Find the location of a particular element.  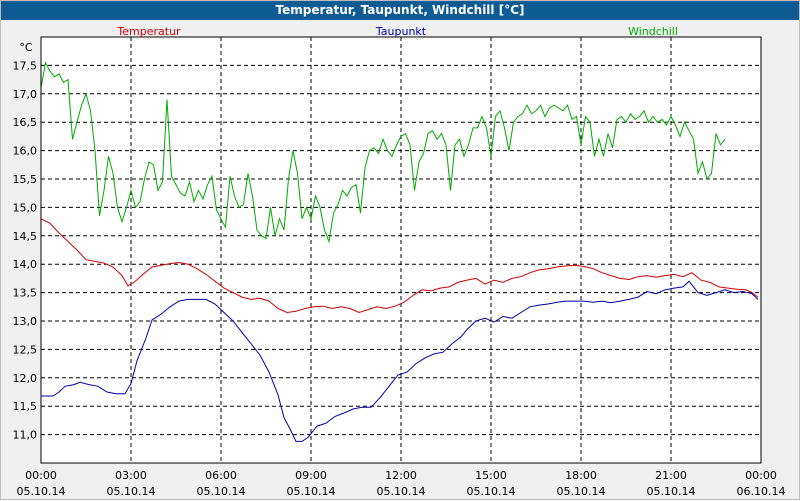

chart-title-bar: Temperatur, Taupunkt, Windchill [°C] is located at coordinates (400, 10).